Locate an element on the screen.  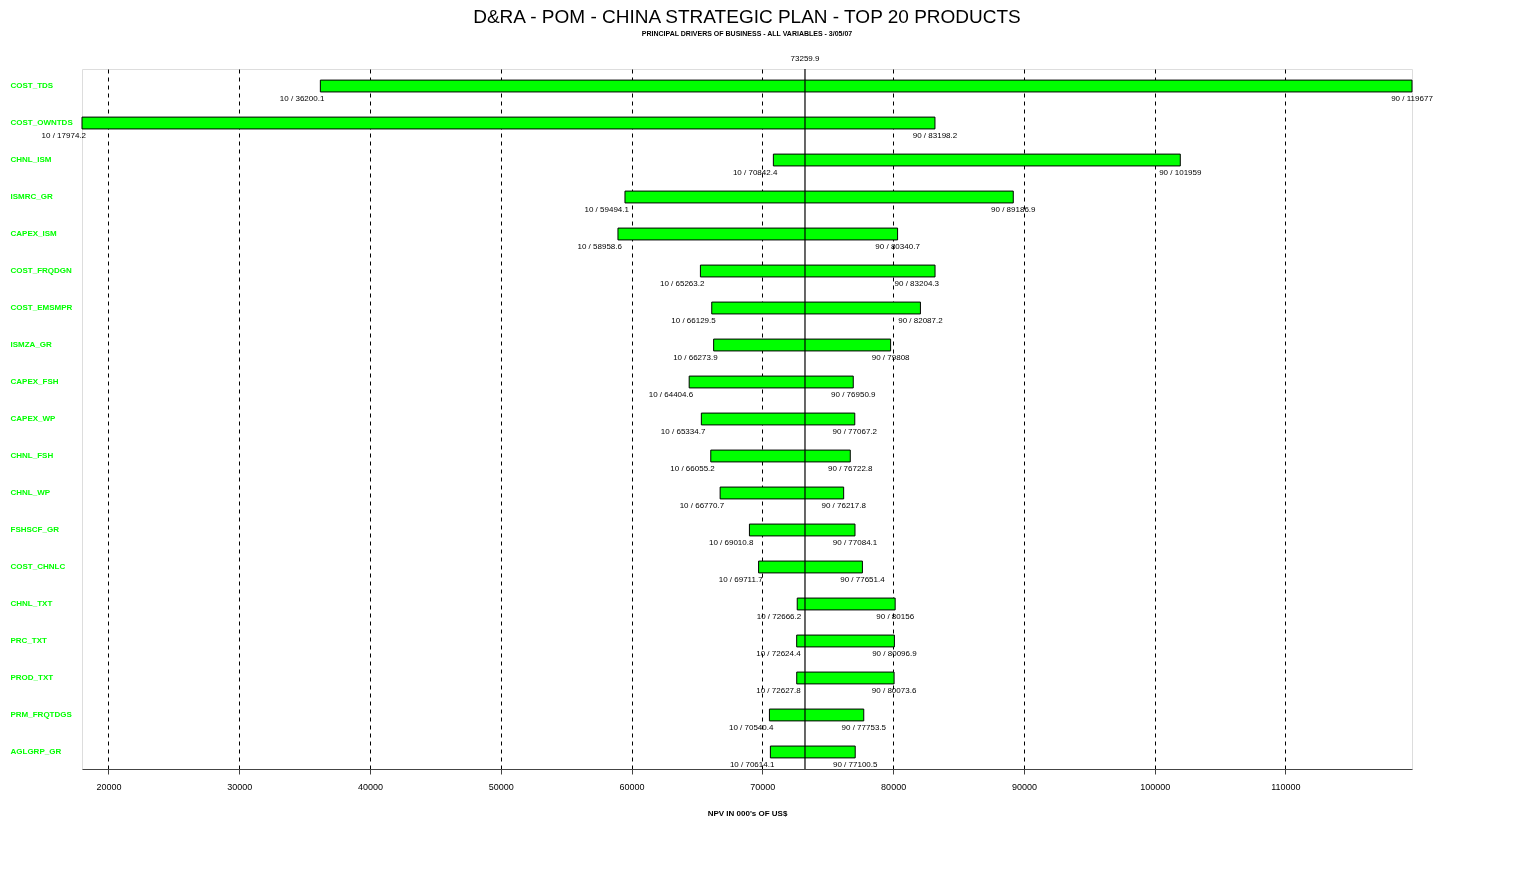
annotation: 90 / 77067.2 is located at coordinates (855, 431).